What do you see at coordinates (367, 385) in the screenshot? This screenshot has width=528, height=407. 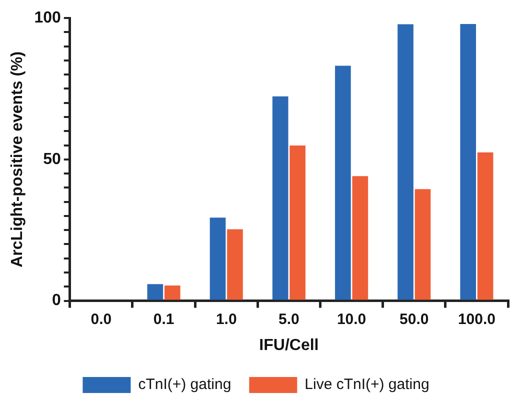 I see `legend-label: Live cTnI(+) gating` at bounding box center [367, 385].